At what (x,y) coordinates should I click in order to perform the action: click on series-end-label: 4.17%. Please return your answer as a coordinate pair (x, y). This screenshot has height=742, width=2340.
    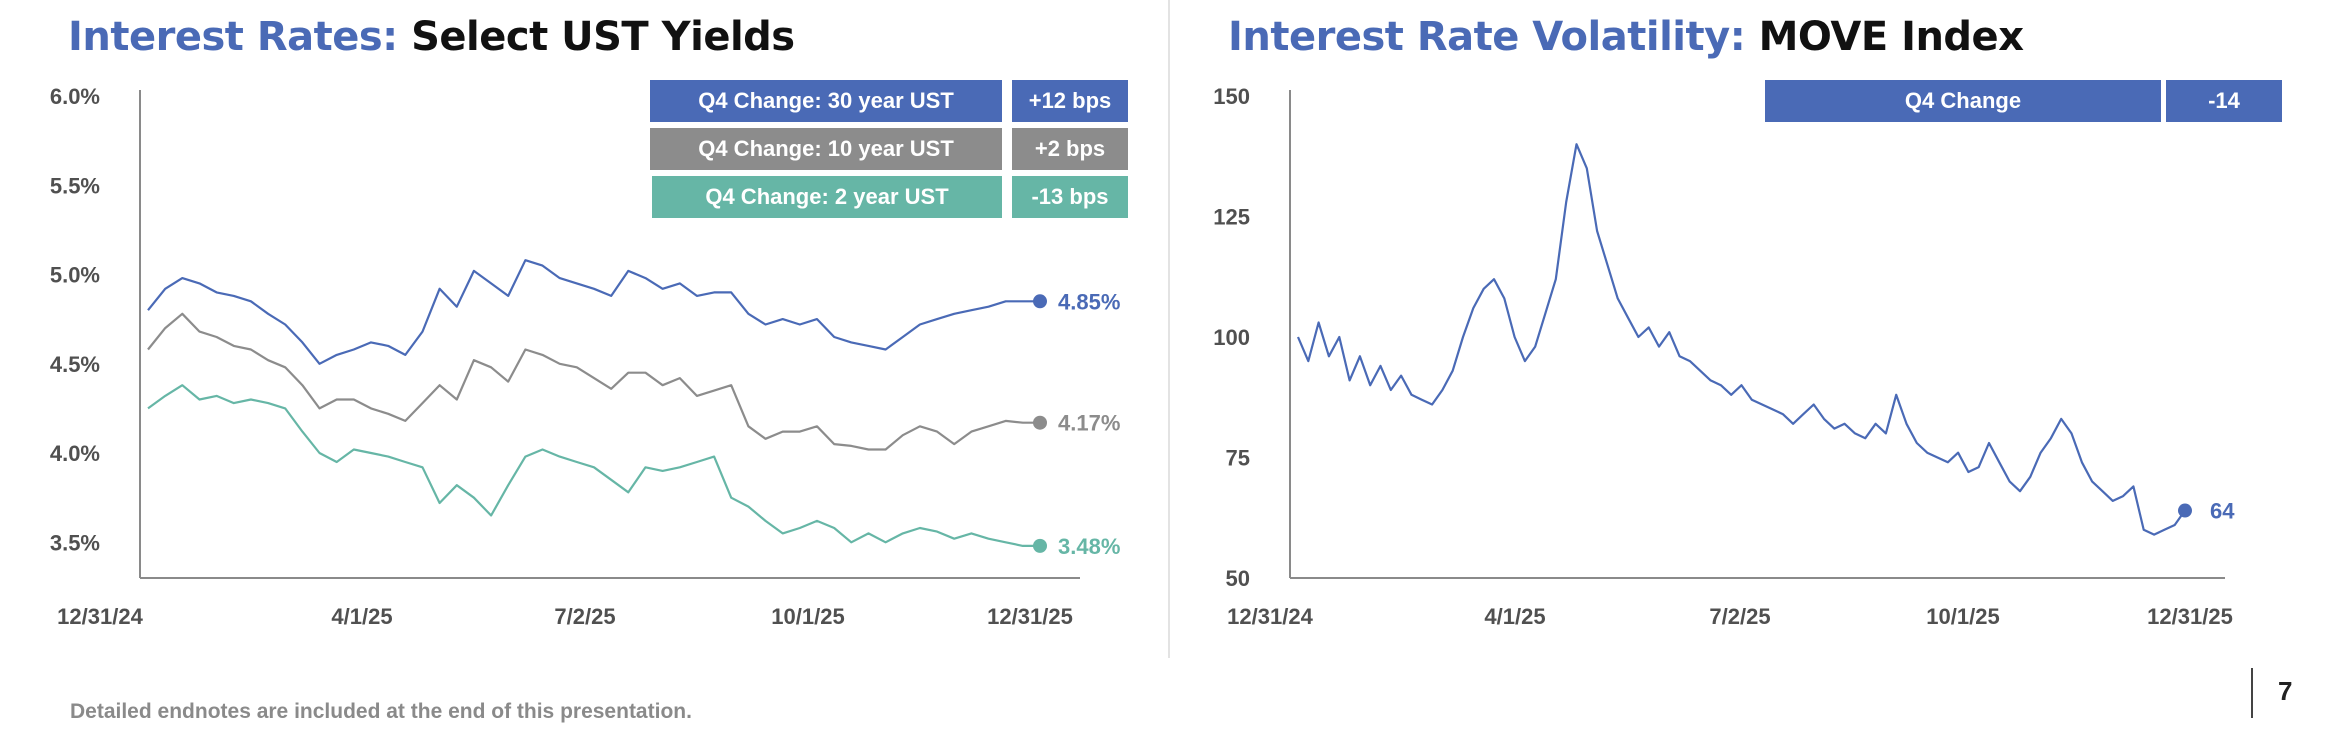
    Looking at the image, I should click on (1089, 423).